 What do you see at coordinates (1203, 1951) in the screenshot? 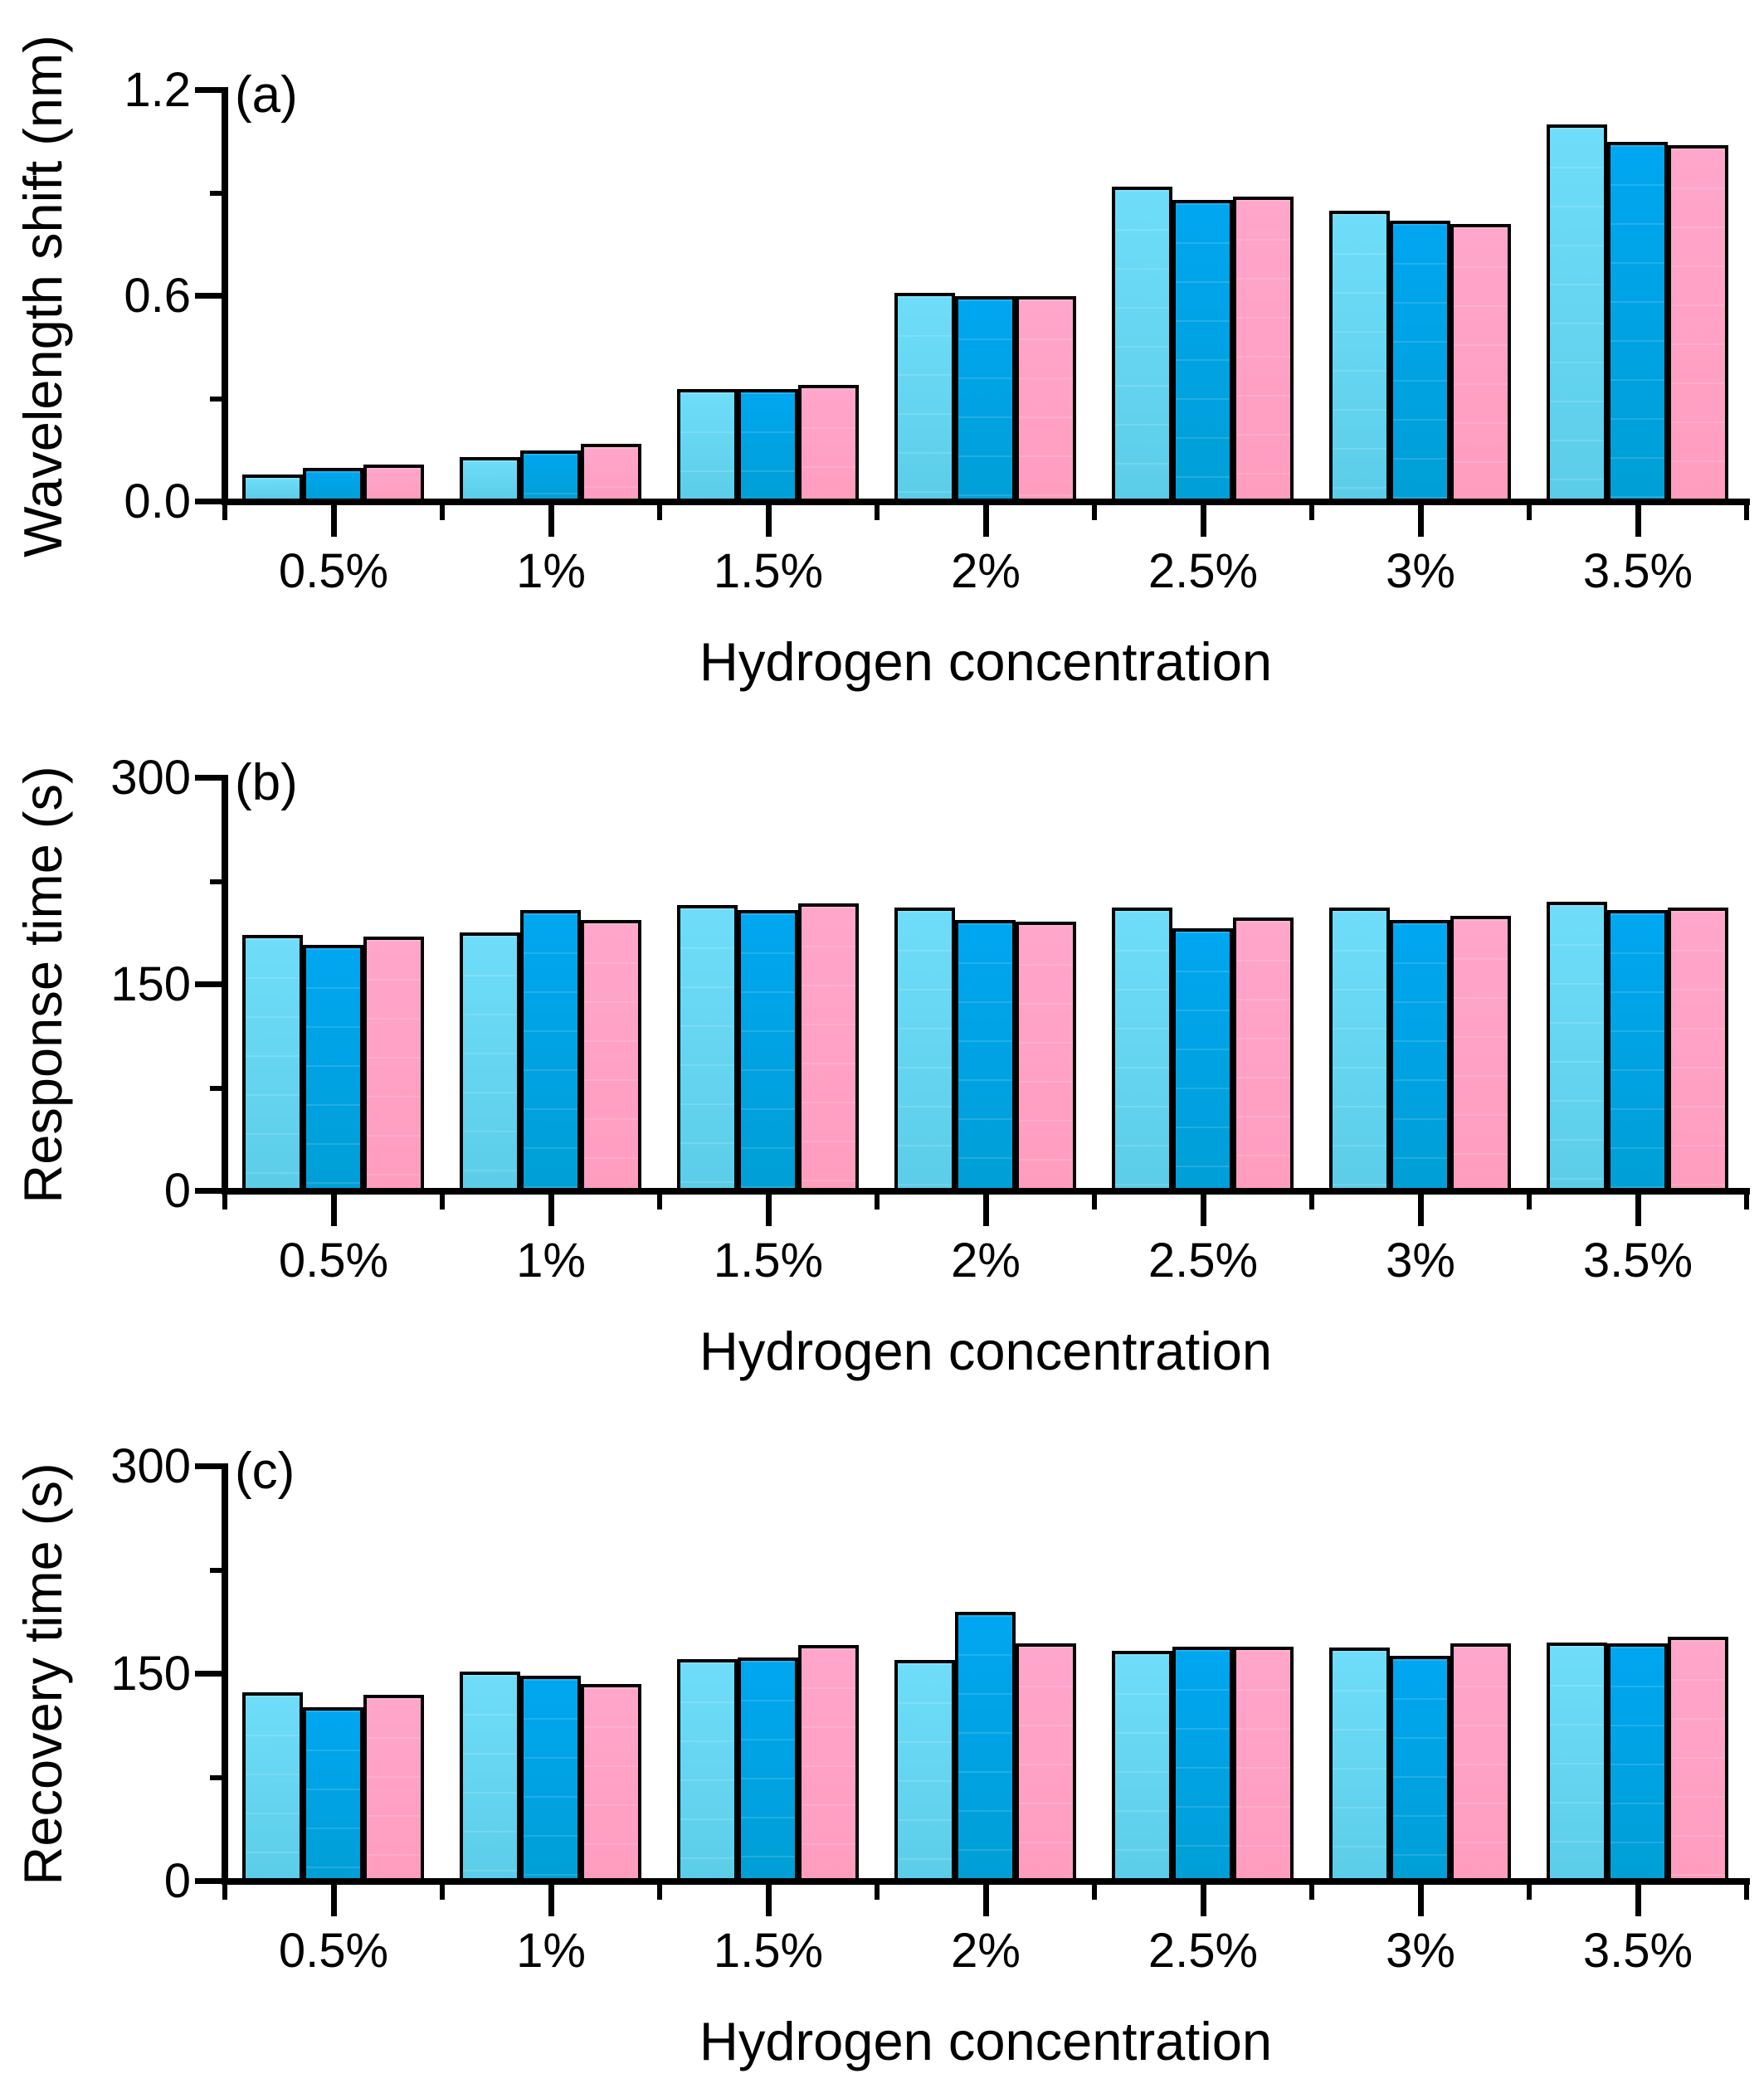
I see `x-tick-label: 2.5%` at bounding box center [1203, 1951].